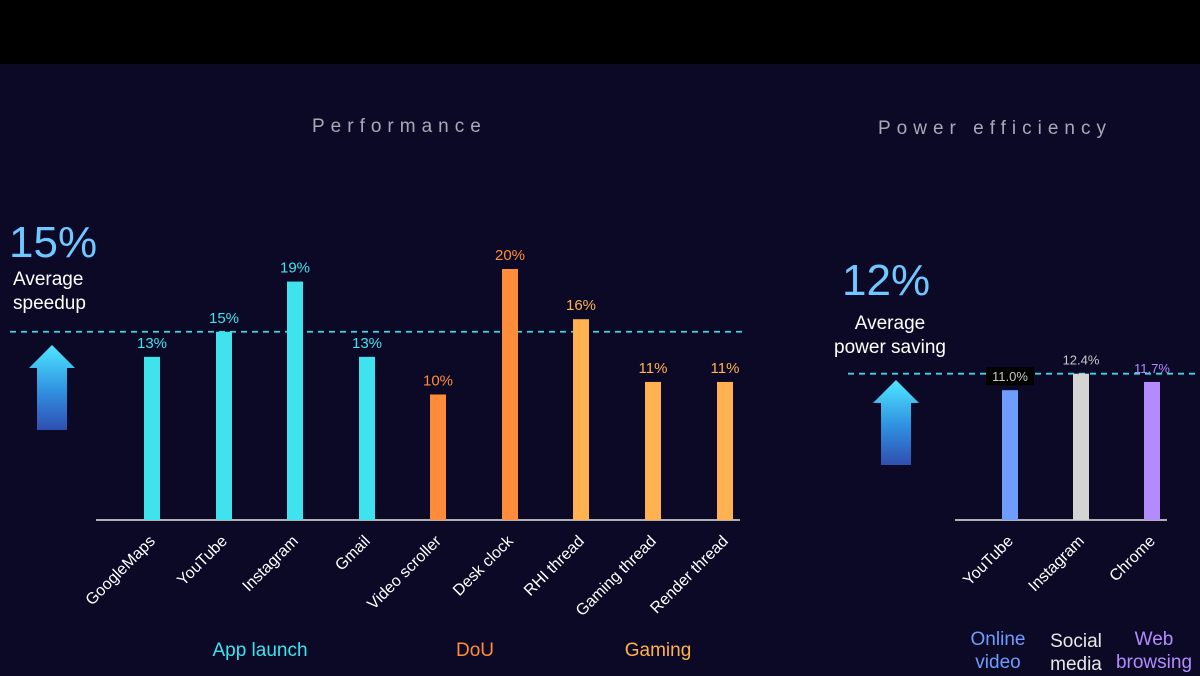  I want to click on performance-value-label-video-scroller: 10%, so click(438, 381).